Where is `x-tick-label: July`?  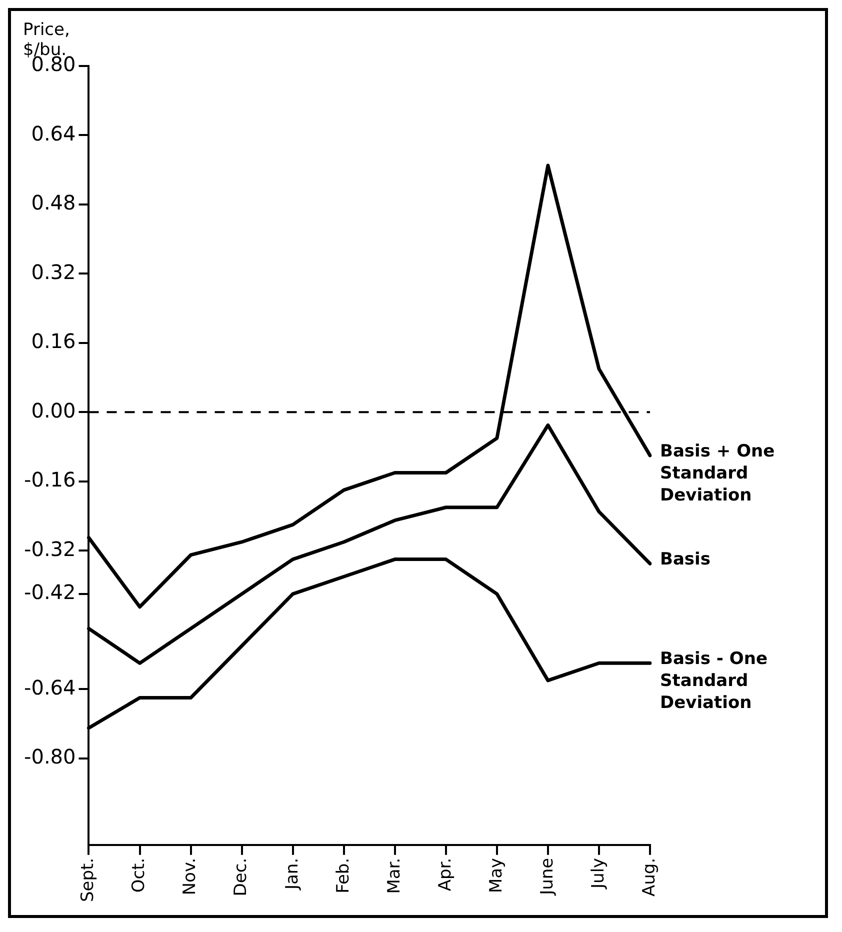 x-tick-label: July is located at coordinates (598, 874).